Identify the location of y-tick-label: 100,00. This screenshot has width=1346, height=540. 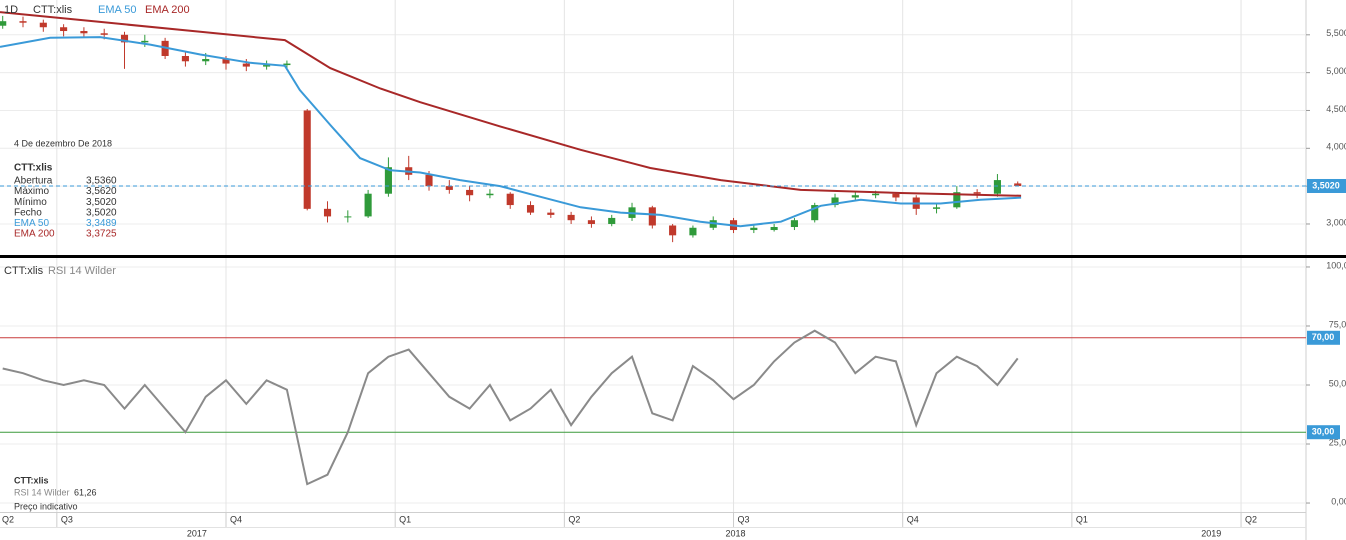
(1336, 265).